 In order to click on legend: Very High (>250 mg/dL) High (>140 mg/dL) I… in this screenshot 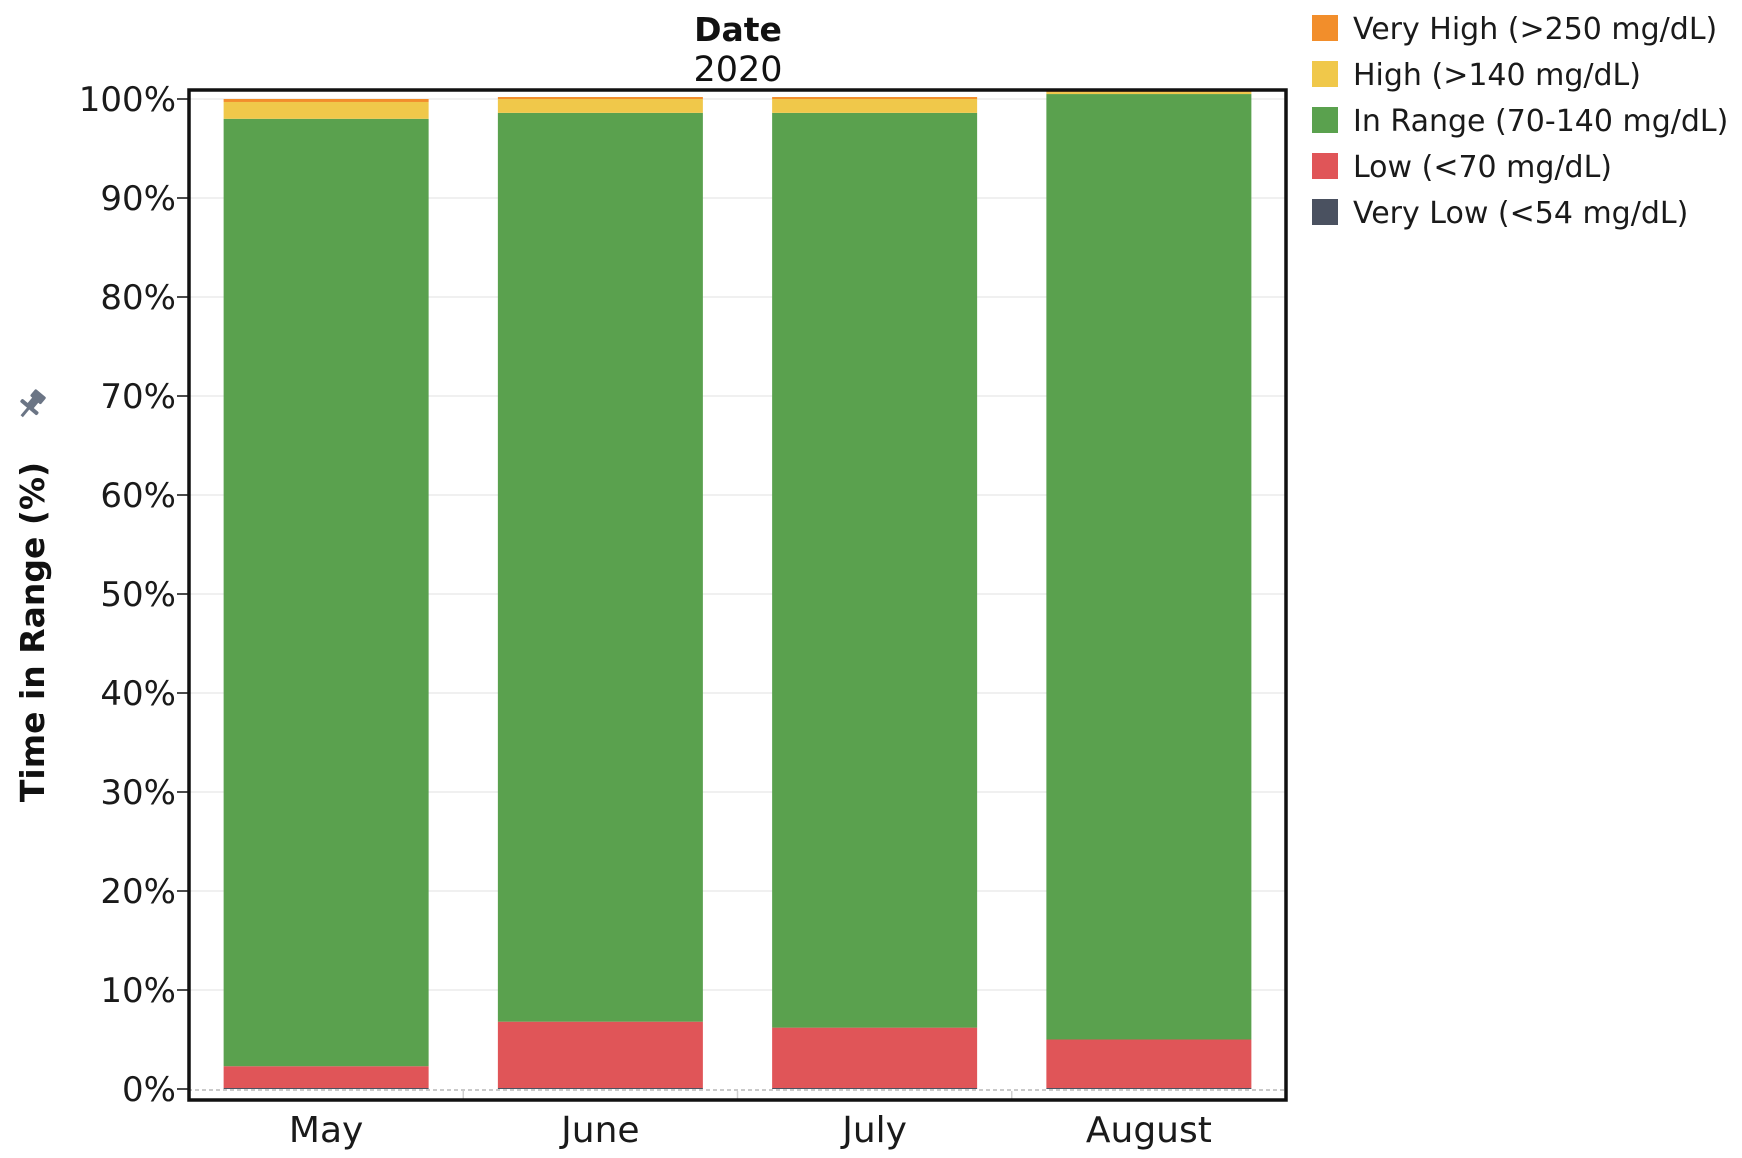, I will do `click(1520, 121)`.